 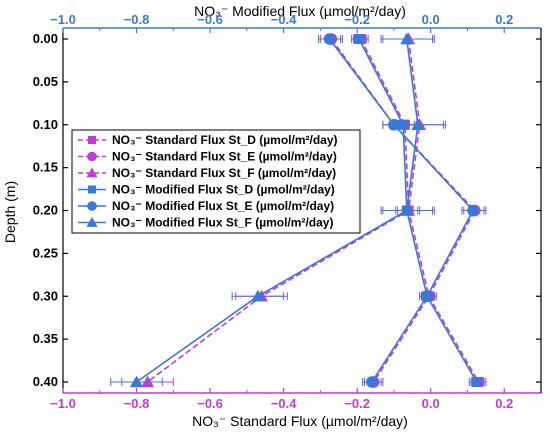 What do you see at coordinates (63, 403) in the screenshot?
I see `bottom-tick-label: −1.0` at bounding box center [63, 403].